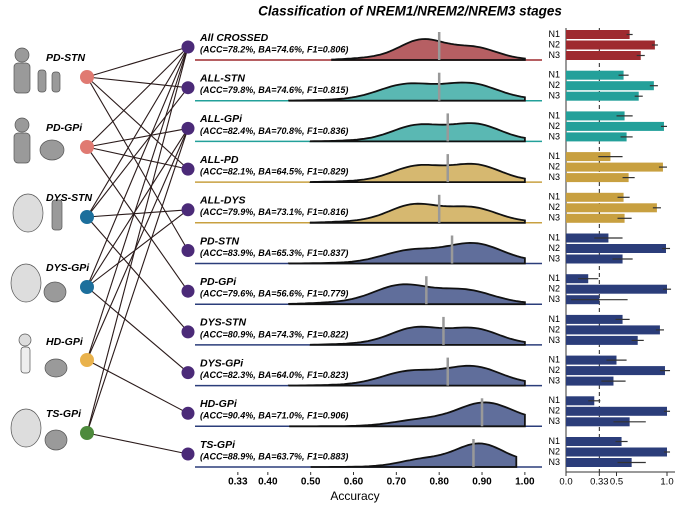 This screenshot has height=505, width=685. What do you see at coordinates (274, 375) in the screenshot?
I see `row-metrics: (ACC=82.3%, BA=64.0%, F1=0.823)` at bounding box center [274, 375].